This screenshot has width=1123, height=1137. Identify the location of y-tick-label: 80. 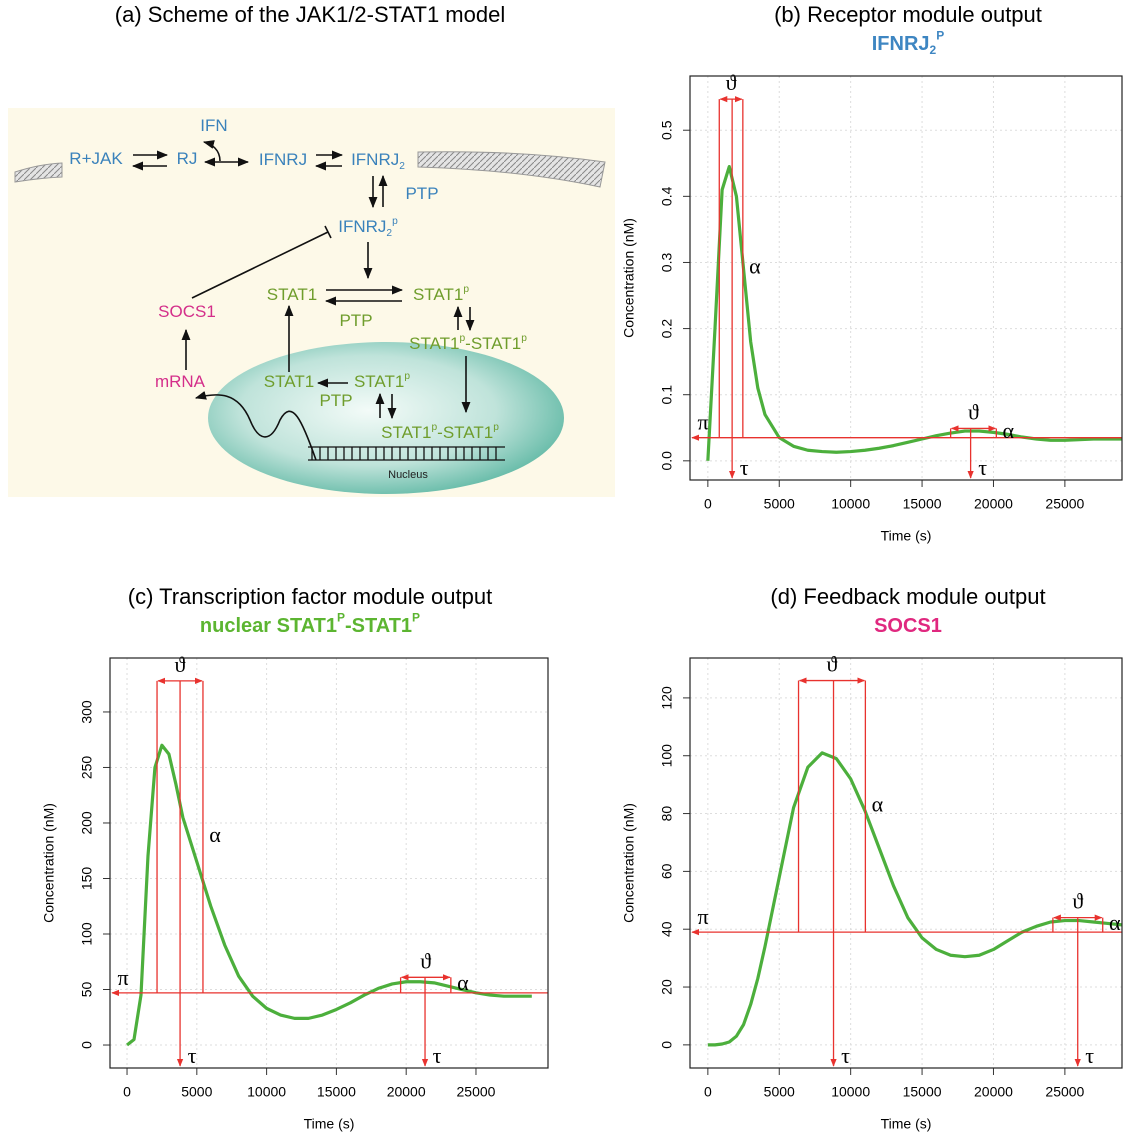
(667, 814).